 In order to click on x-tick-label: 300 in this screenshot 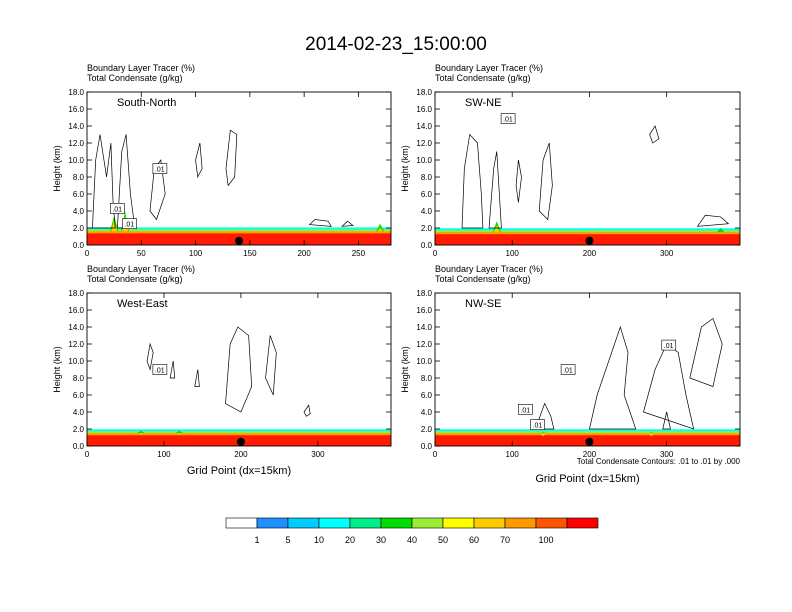, I will do `click(667, 253)`.